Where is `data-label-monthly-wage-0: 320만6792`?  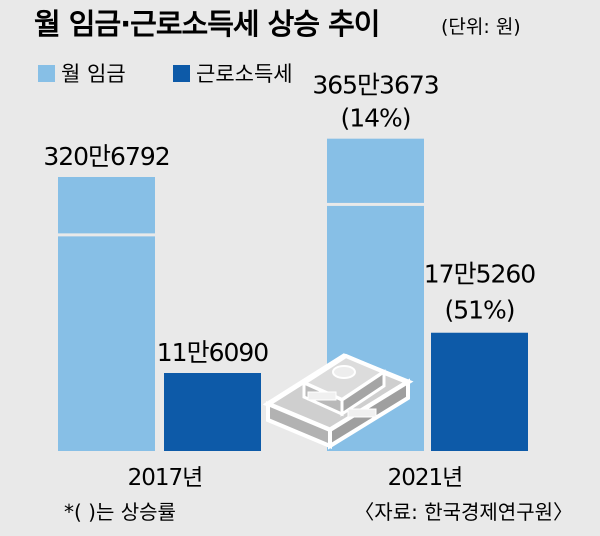 data-label-monthly-wage-0: 320만6792 is located at coordinates (106, 156).